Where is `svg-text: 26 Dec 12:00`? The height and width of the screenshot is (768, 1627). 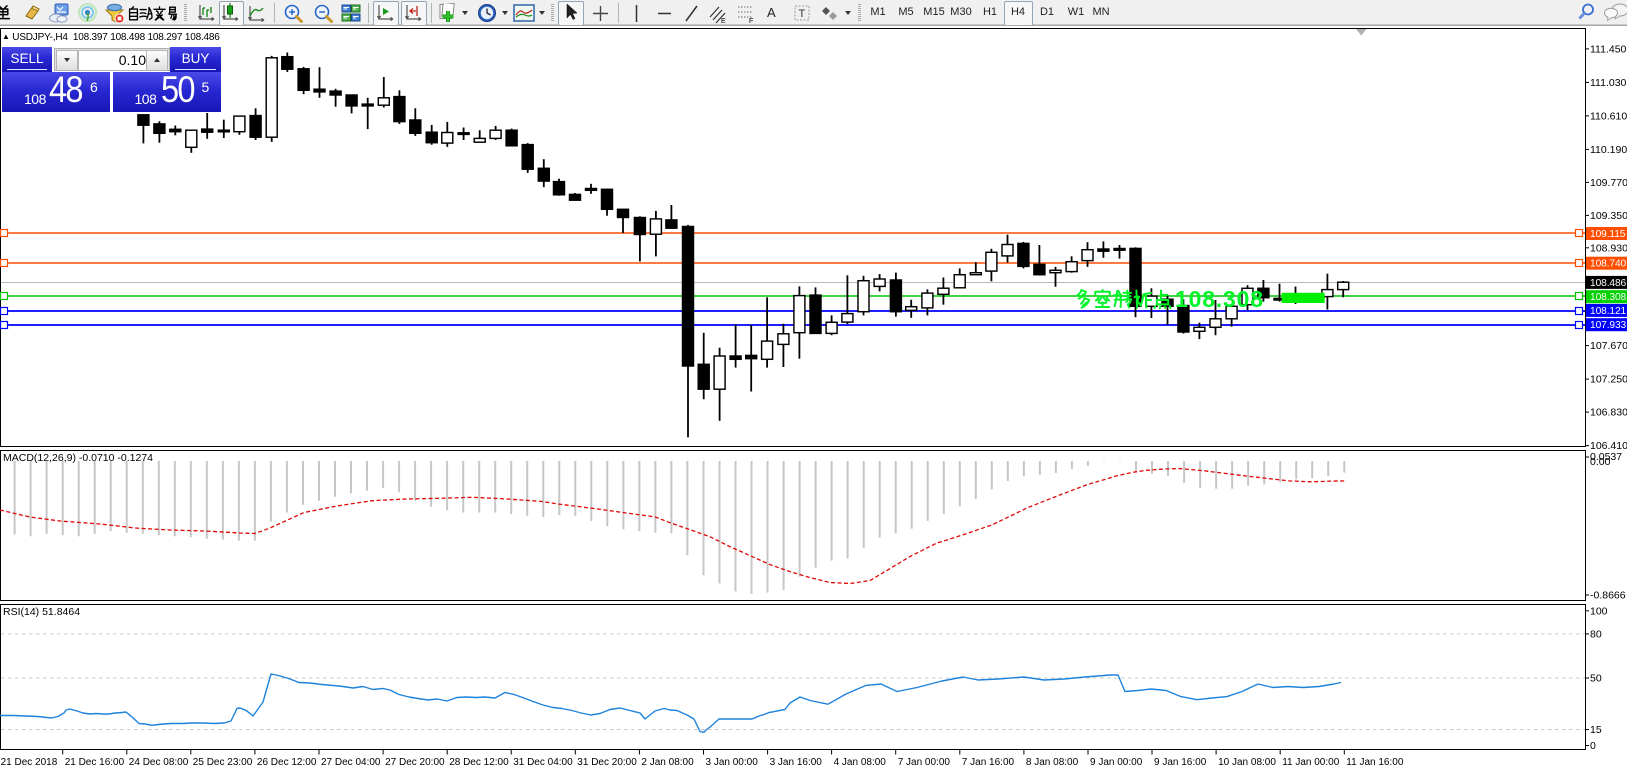 svg-text: 26 Dec 12:00 is located at coordinates (287, 762).